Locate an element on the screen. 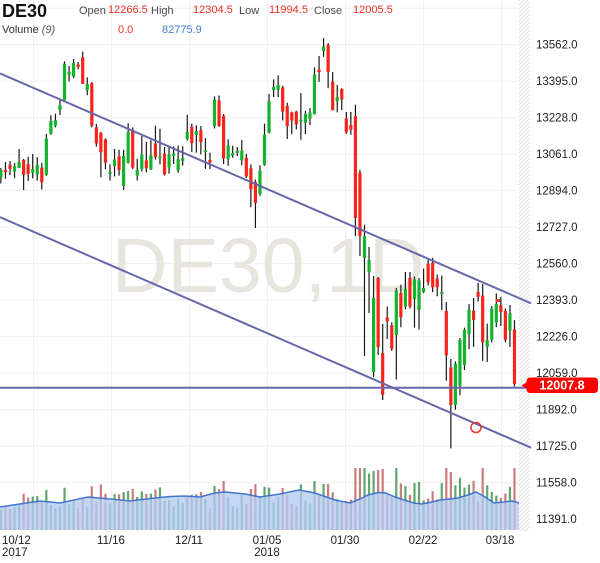 The image size is (600, 563). svg-text: 82775.9 is located at coordinates (182, 30).